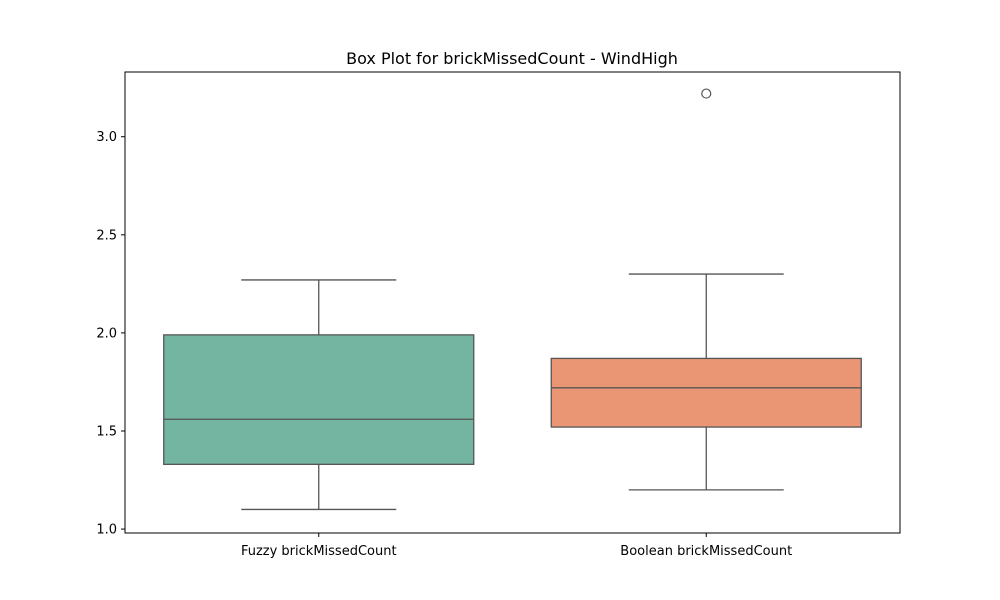  I want to click on y-tick-label: 1.0, so click(106, 530).